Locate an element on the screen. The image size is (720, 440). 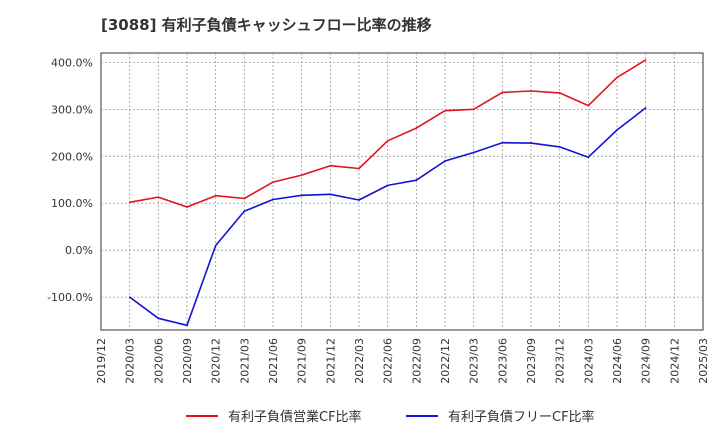
x-tick-label: 2022/09 is located at coordinates (416, 361).